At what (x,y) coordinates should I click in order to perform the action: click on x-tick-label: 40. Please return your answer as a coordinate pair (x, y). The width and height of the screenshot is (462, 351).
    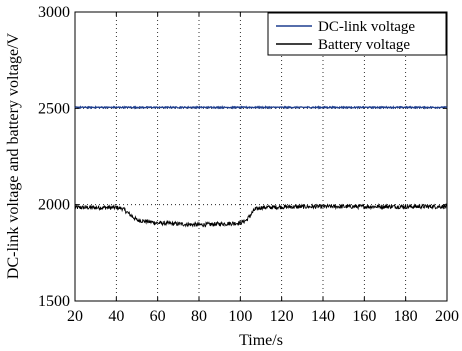
    Looking at the image, I should click on (116, 316).